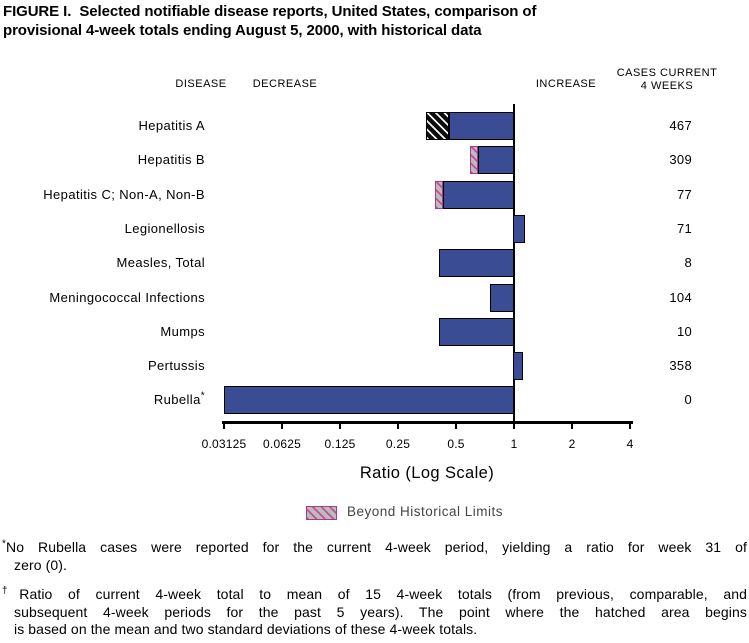  I want to click on cases-value: 467, so click(680, 125).